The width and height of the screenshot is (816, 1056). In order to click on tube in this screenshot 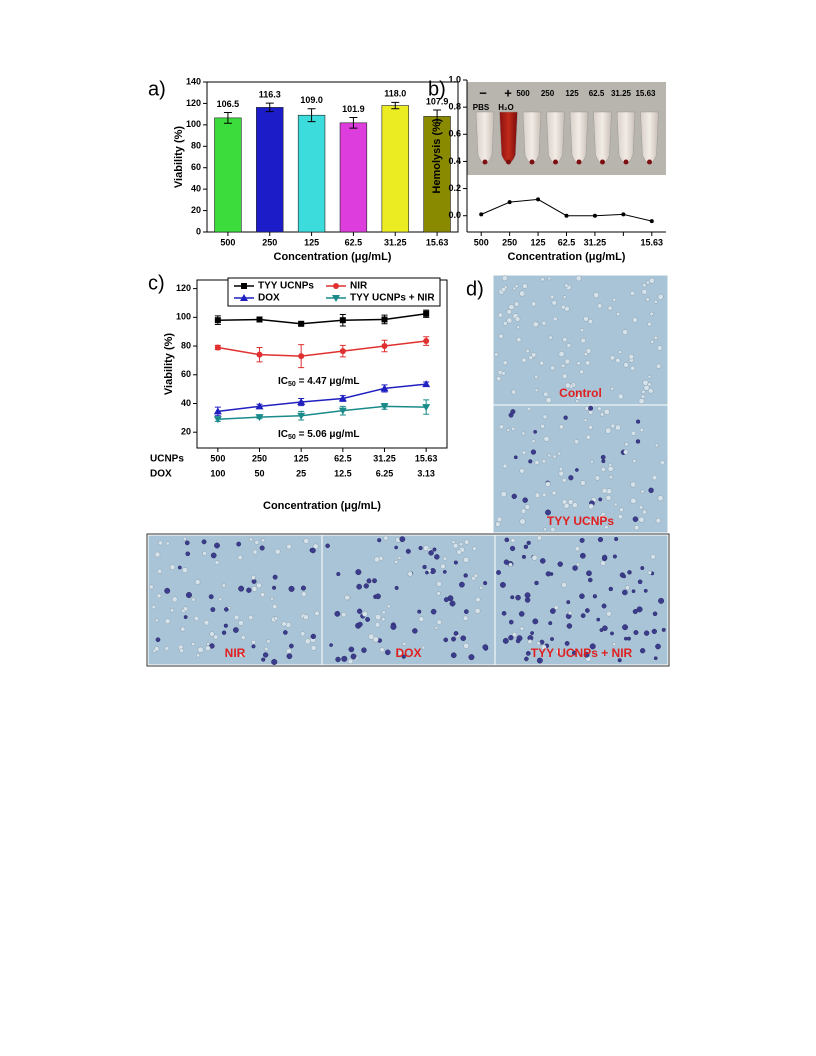, I will do `click(579, 137)`.